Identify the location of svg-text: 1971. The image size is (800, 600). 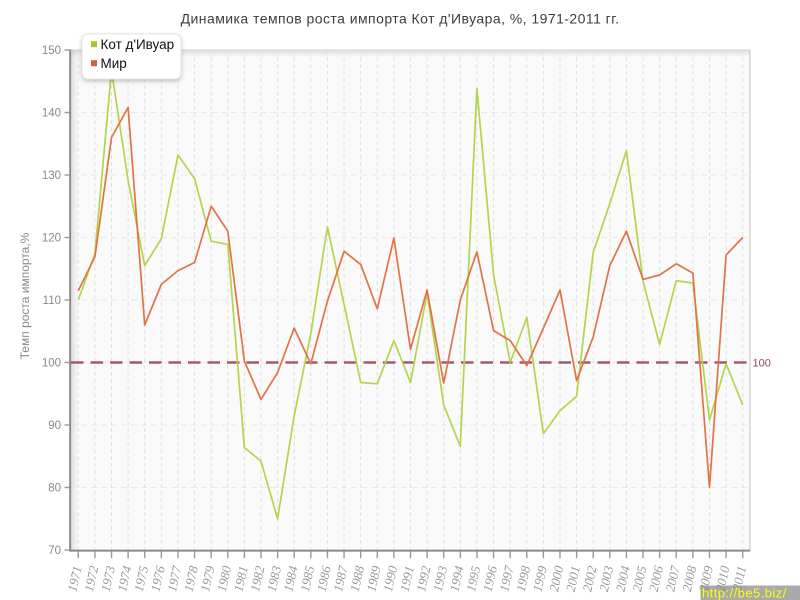
(74, 578).